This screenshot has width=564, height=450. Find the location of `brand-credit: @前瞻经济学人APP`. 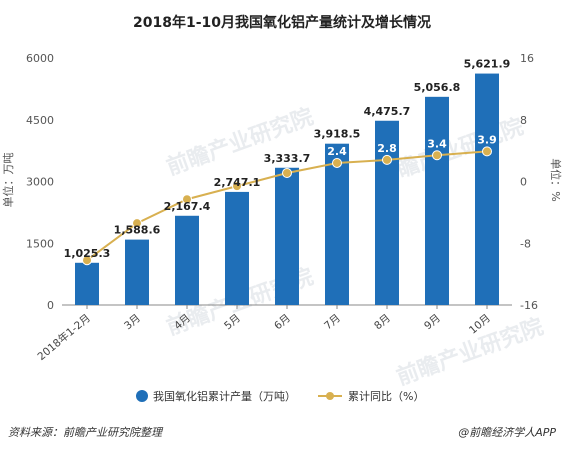

brand-credit: @前瞻经济学人APP is located at coordinates (507, 432).